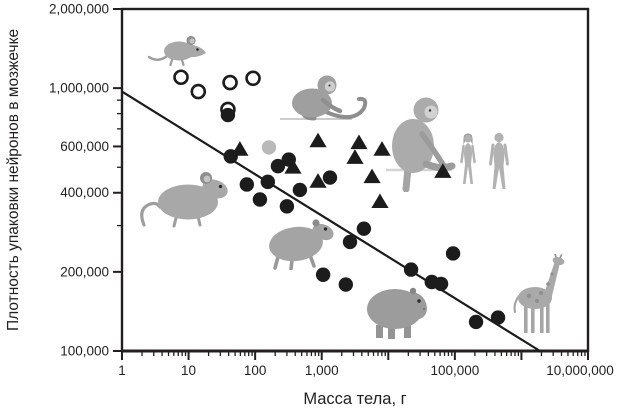 This screenshot has height=415, width=626. What do you see at coordinates (397, 313) in the screenshot?
I see `capybara-illustration` at bounding box center [397, 313].